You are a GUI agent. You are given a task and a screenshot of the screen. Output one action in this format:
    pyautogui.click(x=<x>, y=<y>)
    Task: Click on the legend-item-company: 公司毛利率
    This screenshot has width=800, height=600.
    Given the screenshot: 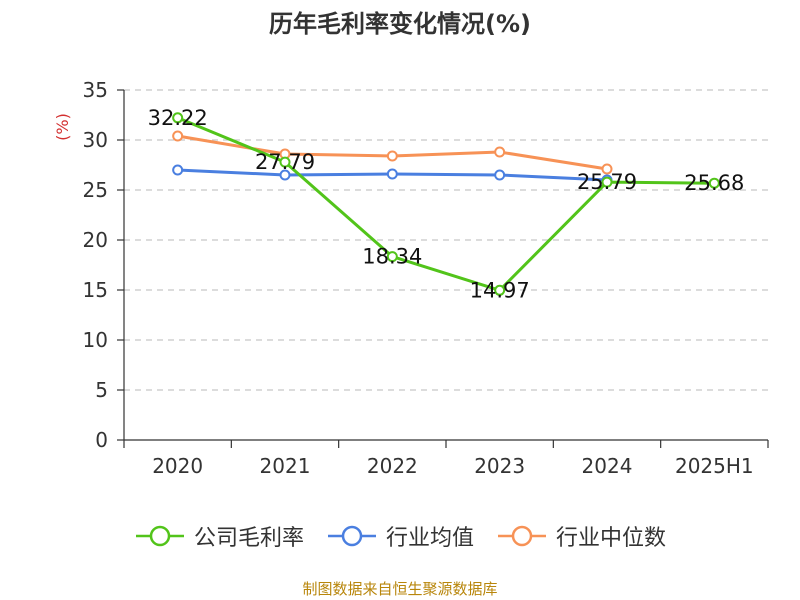 What is the action you would take?
    pyautogui.click(x=219, y=536)
    